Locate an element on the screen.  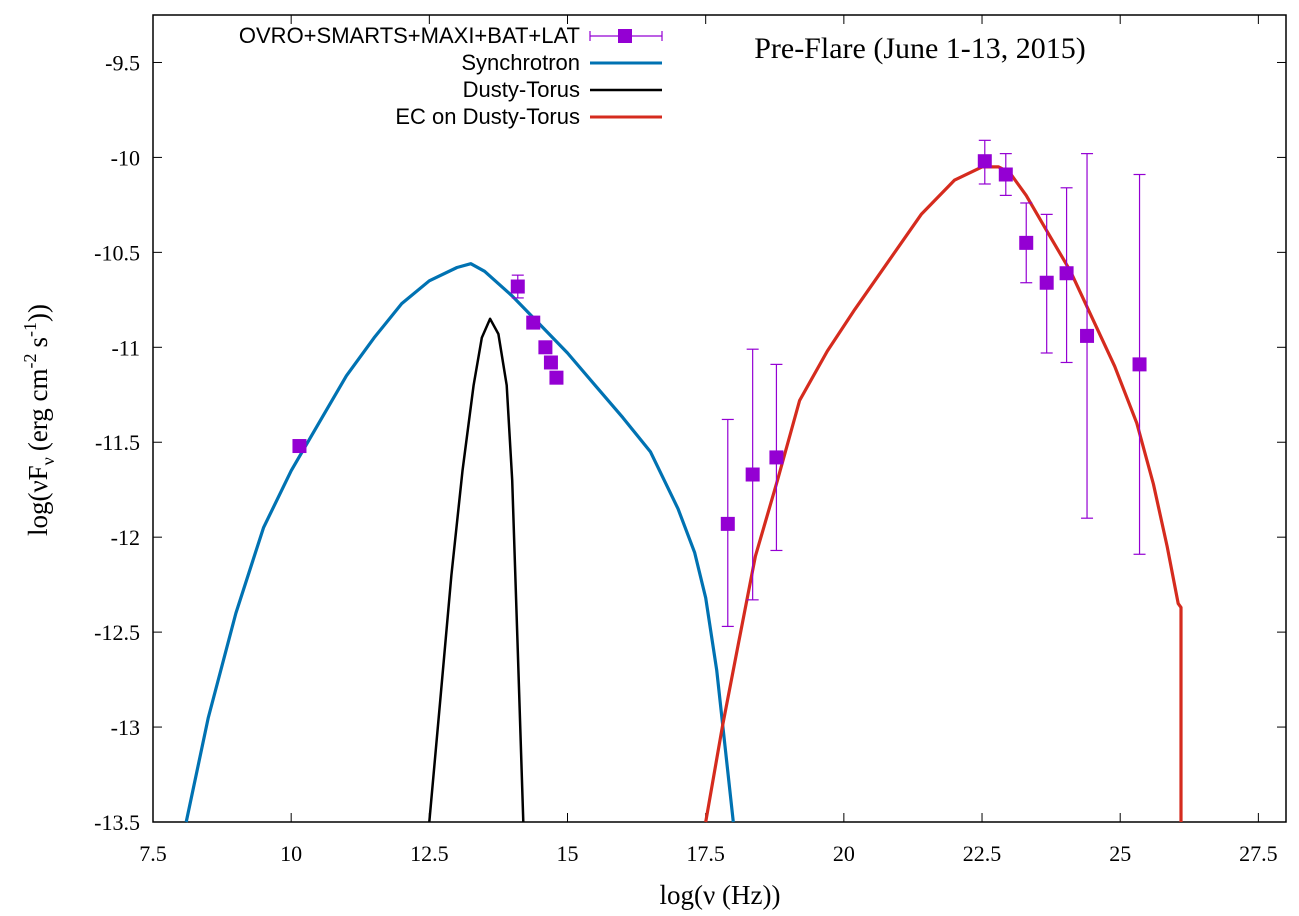
x-tick-label: 25 is located at coordinates (1120, 853).